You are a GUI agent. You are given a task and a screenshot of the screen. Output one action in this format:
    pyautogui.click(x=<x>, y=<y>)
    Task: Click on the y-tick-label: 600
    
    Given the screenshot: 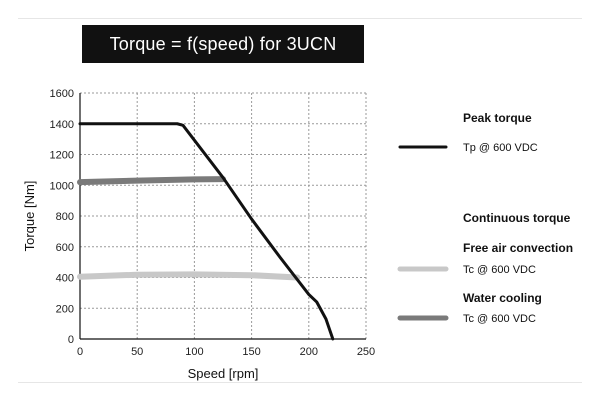 What is the action you would take?
    pyautogui.click(x=65, y=248)
    